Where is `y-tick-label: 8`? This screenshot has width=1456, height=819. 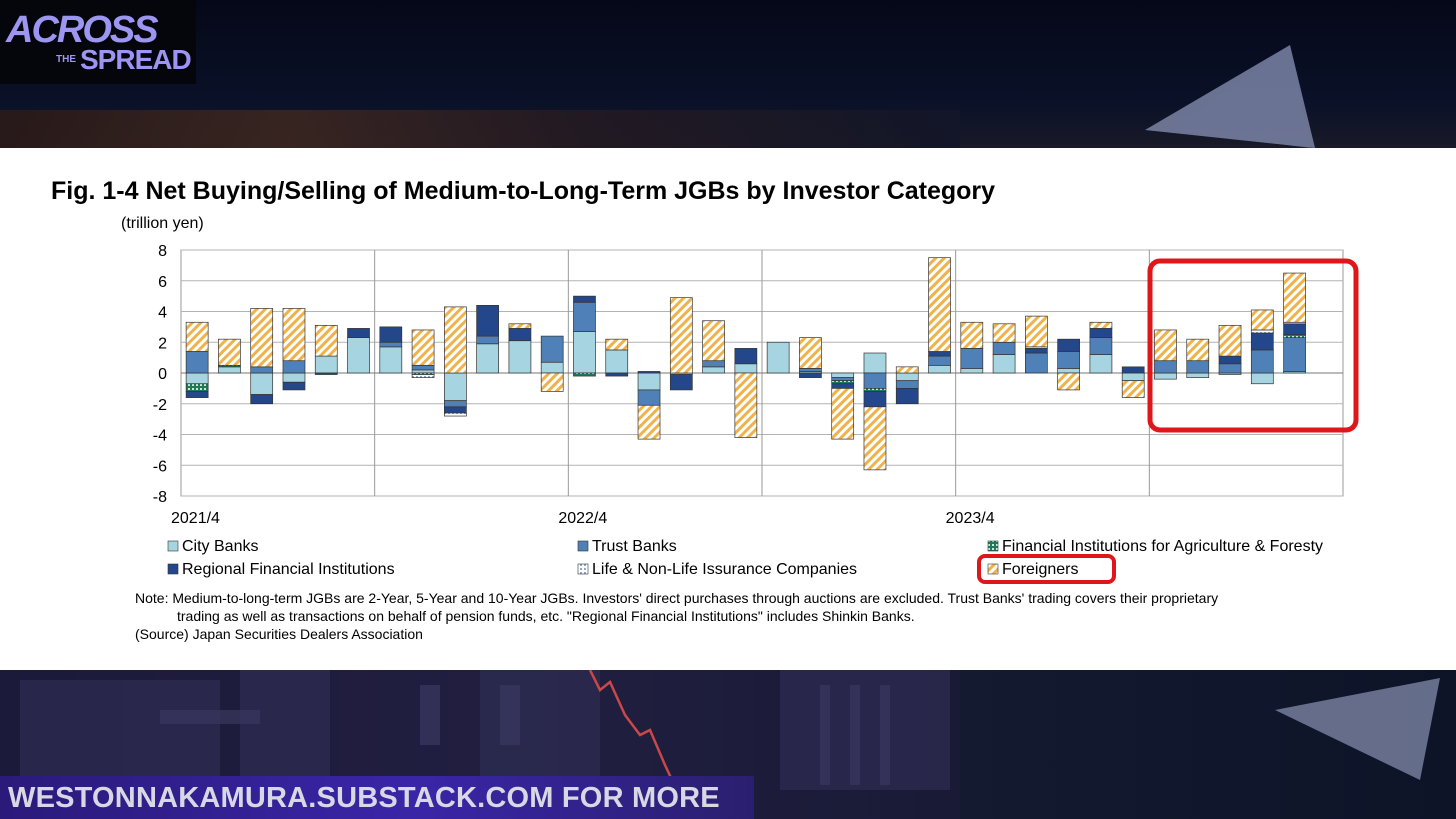 y-tick-label: 8 is located at coordinates (162, 251).